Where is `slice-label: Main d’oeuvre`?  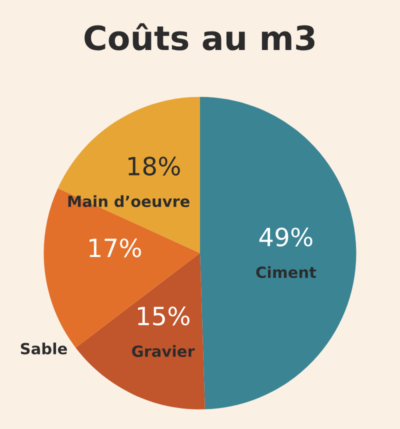 slice-label: Main d’oeuvre is located at coordinates (129, 201).